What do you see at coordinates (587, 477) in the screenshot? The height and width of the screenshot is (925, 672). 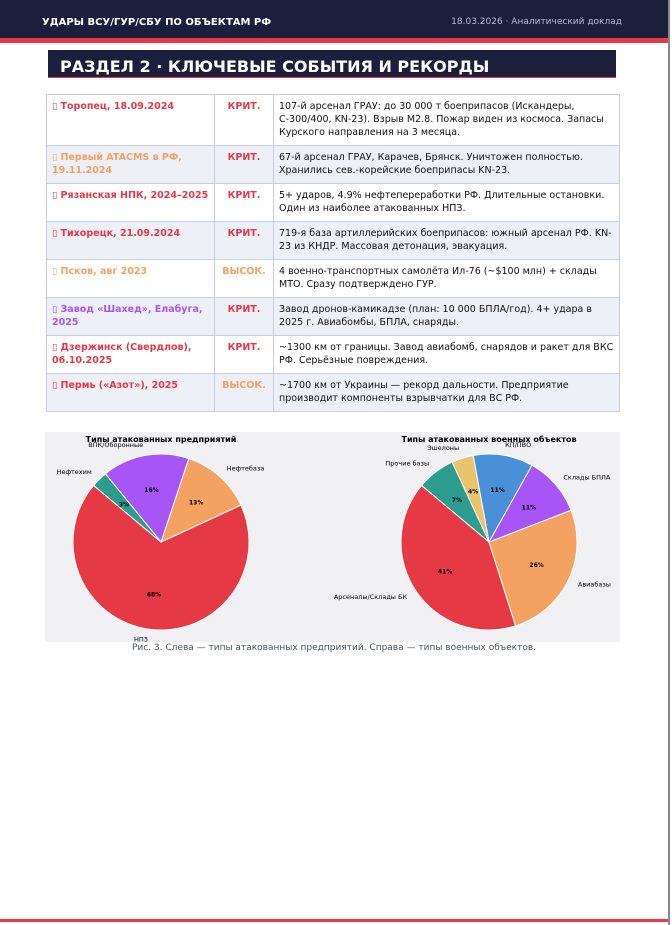 I see `slice-label: Склады БПЛА` at bounding box center [587, 477].